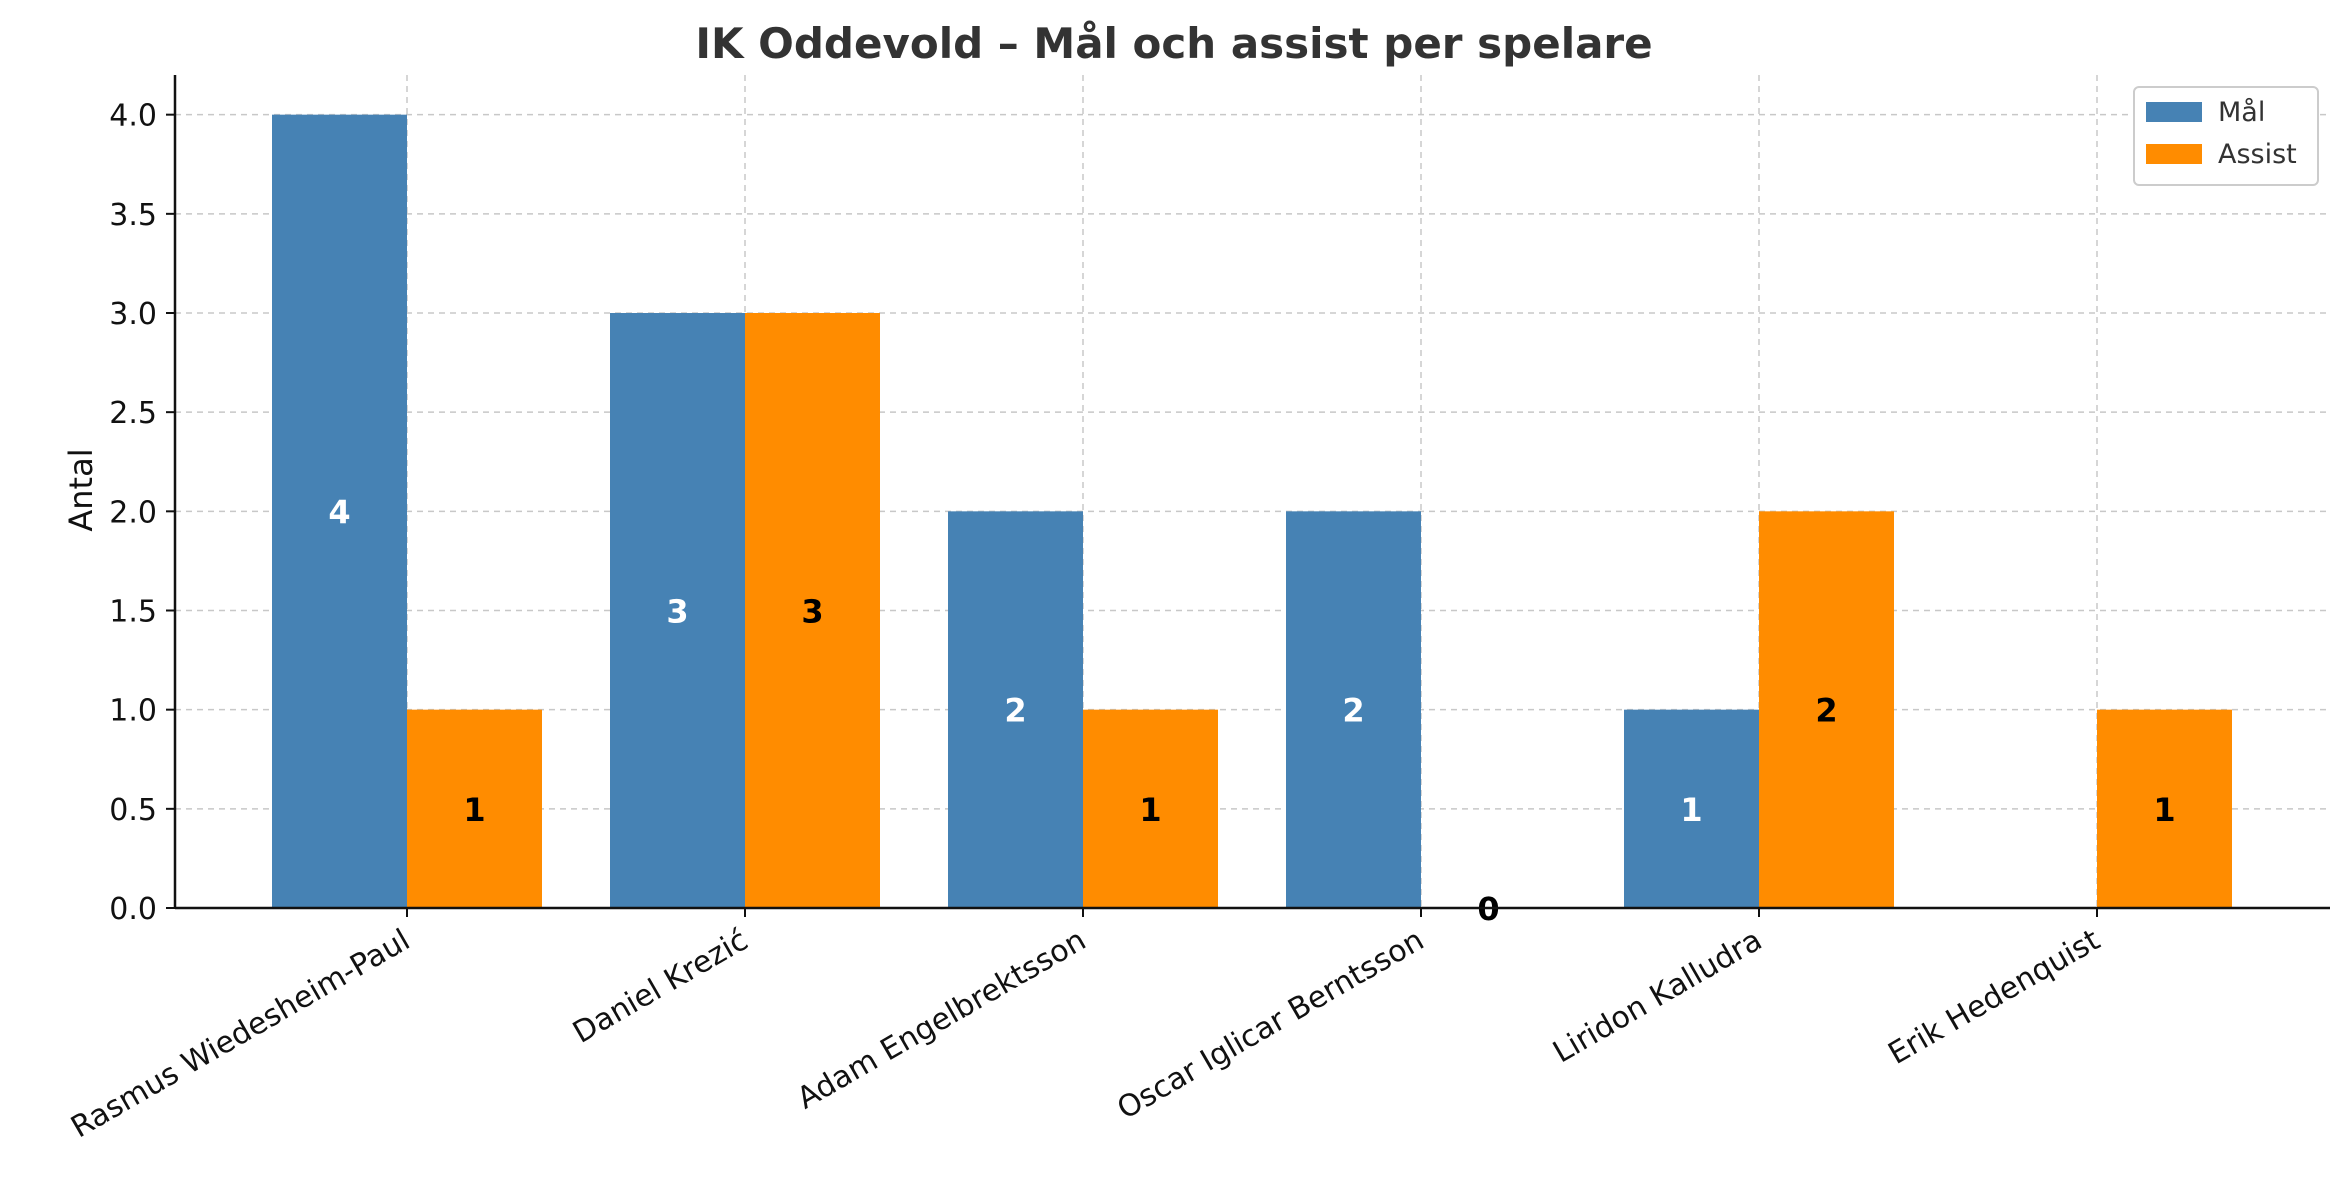 The width and height of the screenshot is (2348, 1180). I want to click on x-tick-label: Liridon Kalludra, so click(1657, 997).